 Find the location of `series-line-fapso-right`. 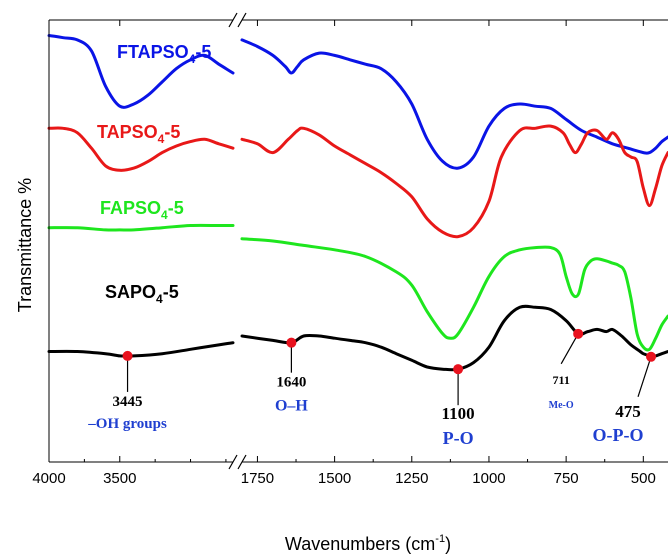

series-line-fapso-right is located at coordinates (454, 294).